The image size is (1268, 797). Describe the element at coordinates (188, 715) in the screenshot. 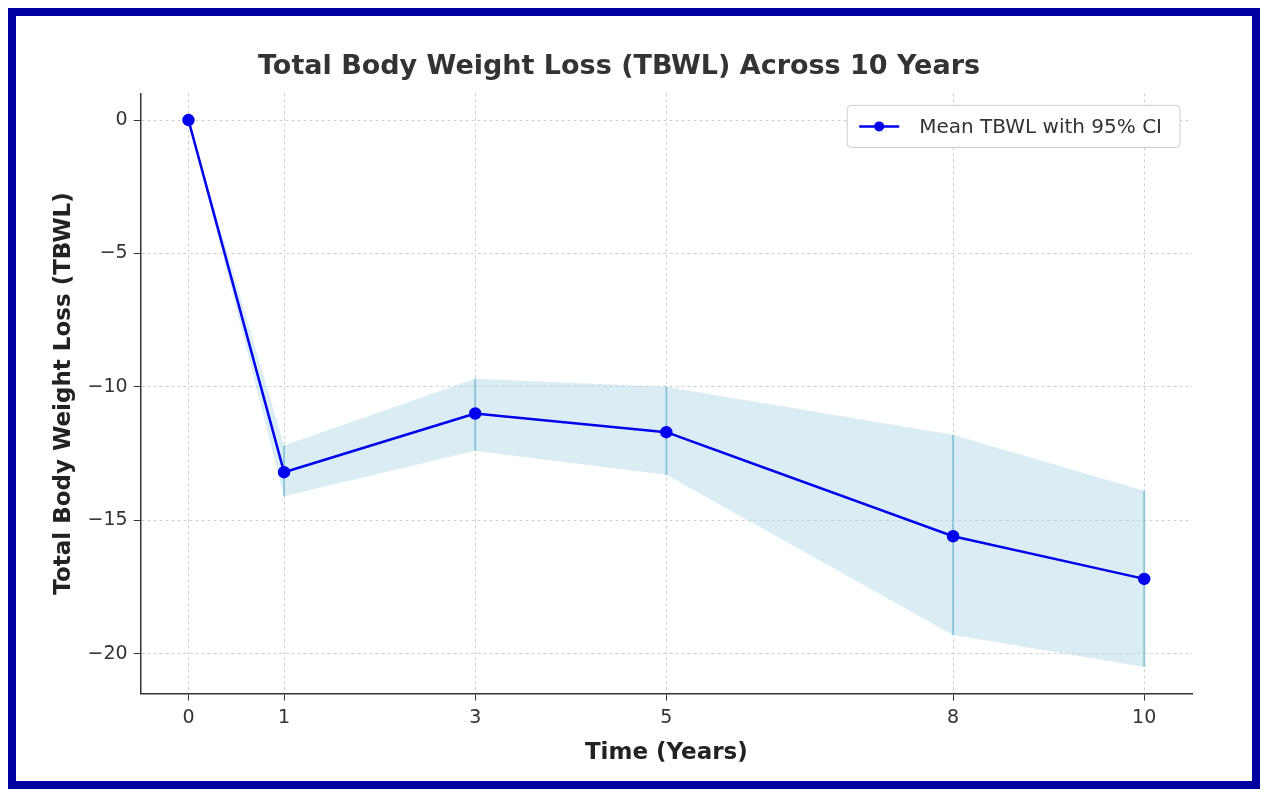

I see `x-tick-label: 0` at that location.